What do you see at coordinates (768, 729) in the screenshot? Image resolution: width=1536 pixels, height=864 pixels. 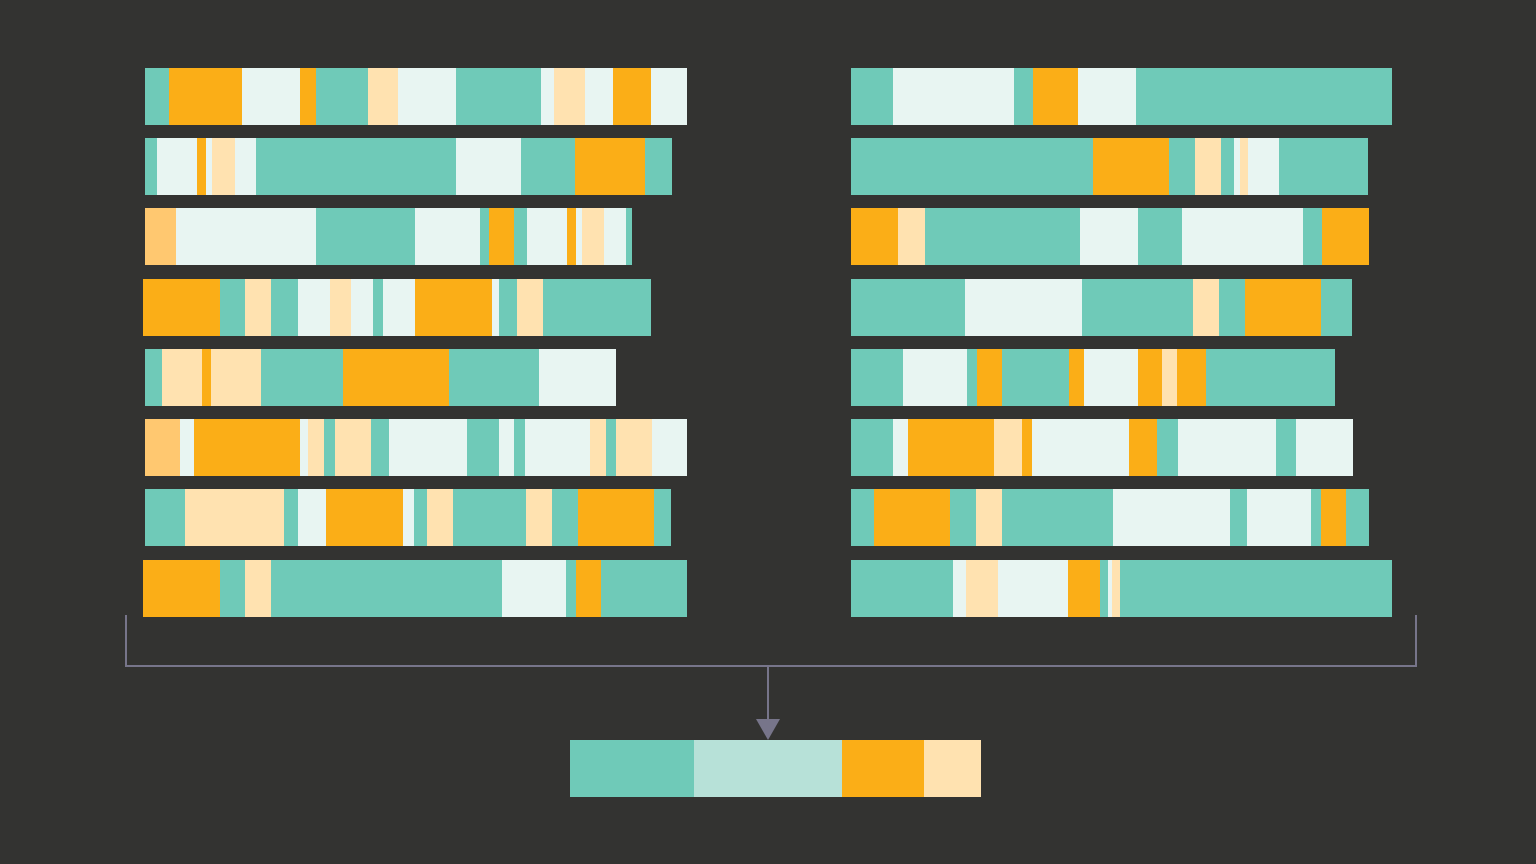 I see `arrow-head` at bounding box center [768, 729].